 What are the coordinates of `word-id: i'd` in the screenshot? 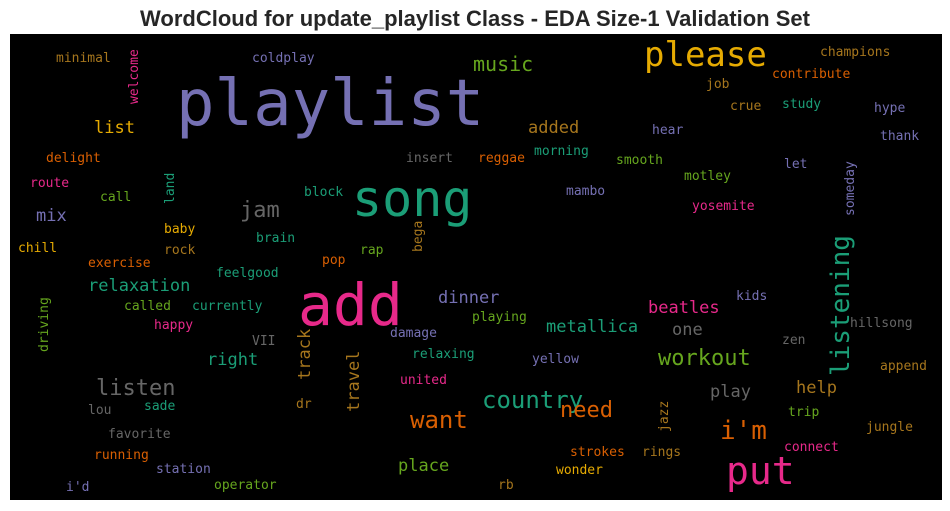 It's located at (78, 487).